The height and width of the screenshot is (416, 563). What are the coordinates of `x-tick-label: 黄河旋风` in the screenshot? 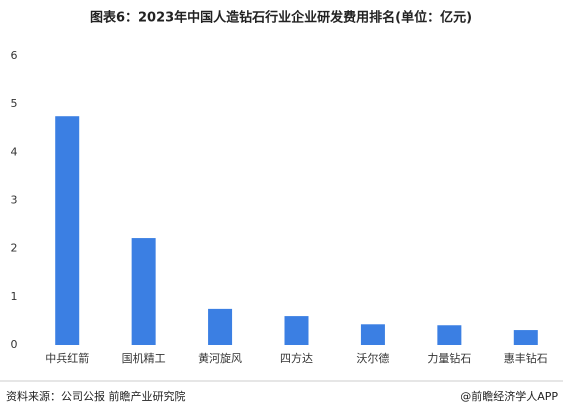 It's located at (220, 358).